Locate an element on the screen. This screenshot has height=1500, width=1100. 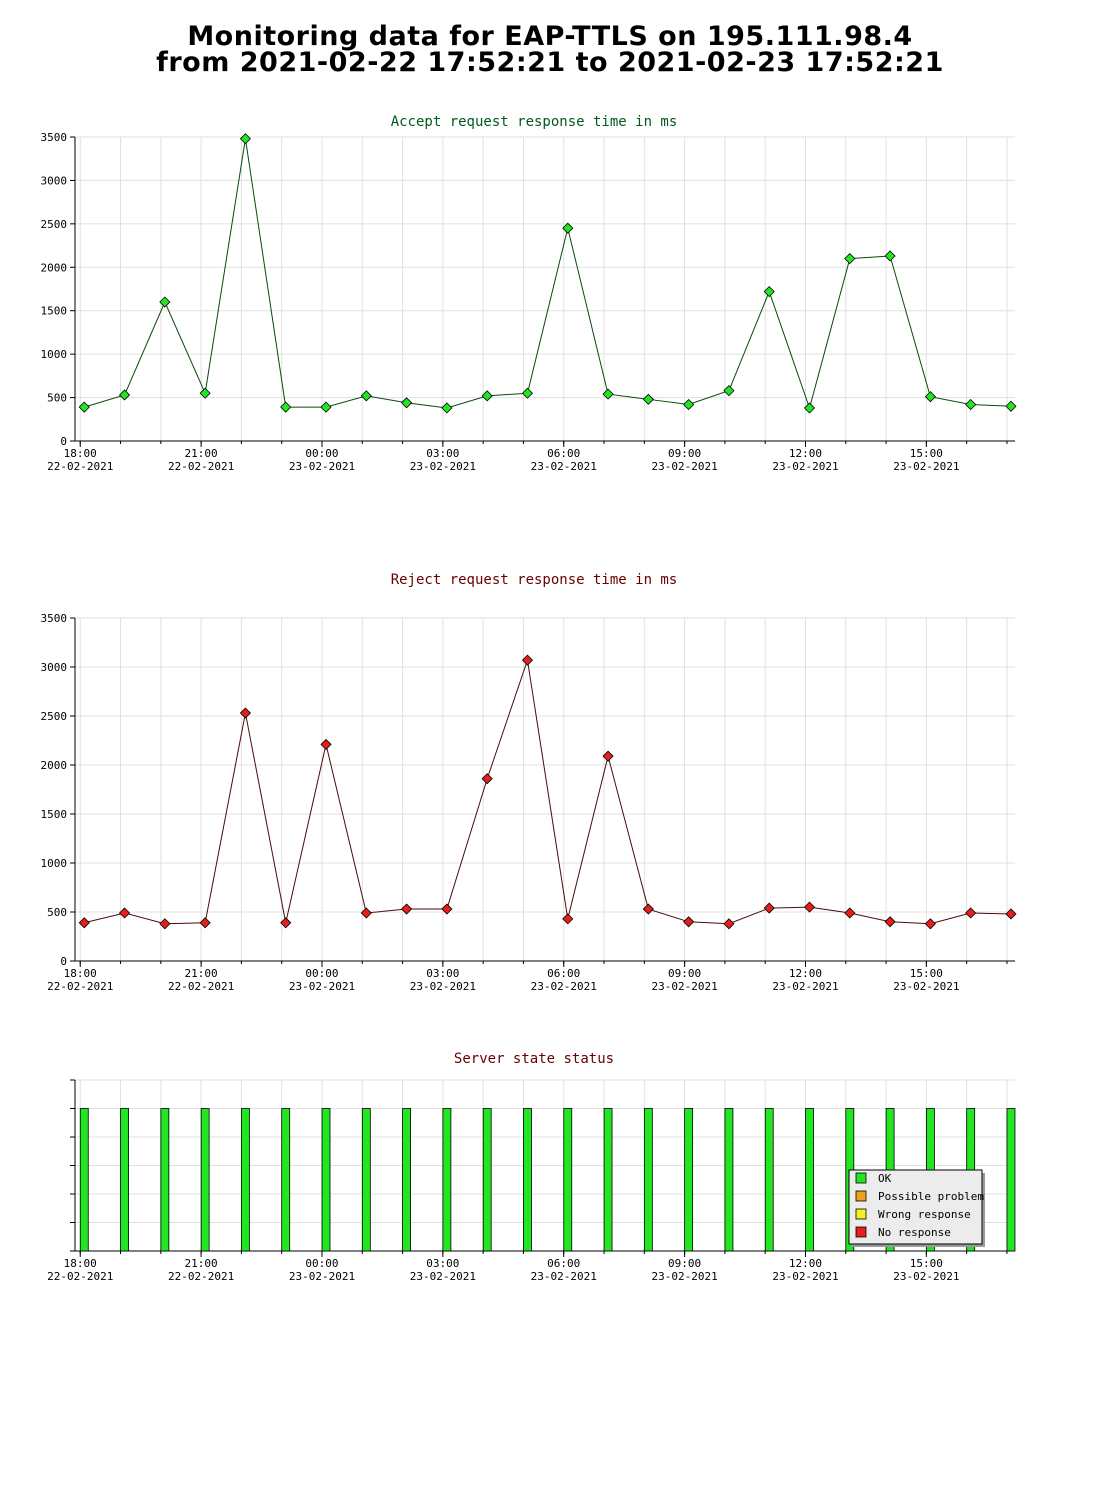
y-tick-label: 3500 is located at coordinates (54, 137).